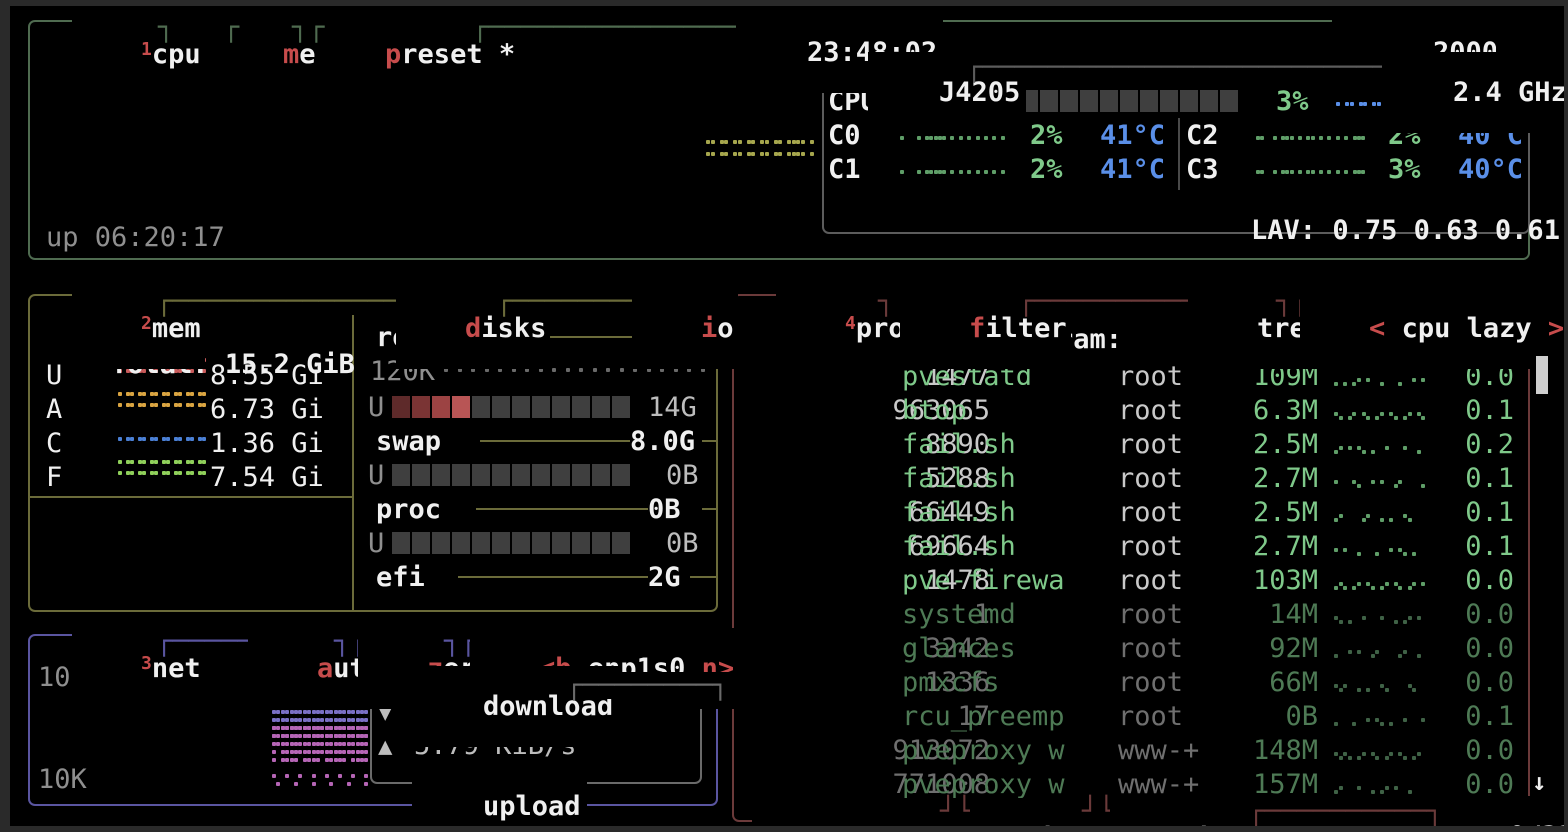 The height and width of the screenshot is (832, 1568). Describe the element at coordinates (138, 54) in the screenshot. I see `cpu-panel-title: 1cpu` at that location.